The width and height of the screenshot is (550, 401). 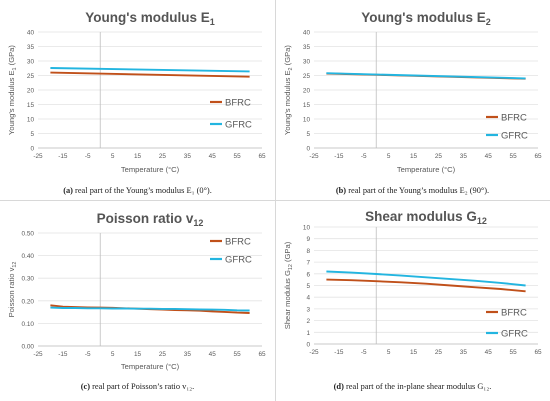 I want to click on chart-title: Shear modulus G12, so click(x=426, y=217).